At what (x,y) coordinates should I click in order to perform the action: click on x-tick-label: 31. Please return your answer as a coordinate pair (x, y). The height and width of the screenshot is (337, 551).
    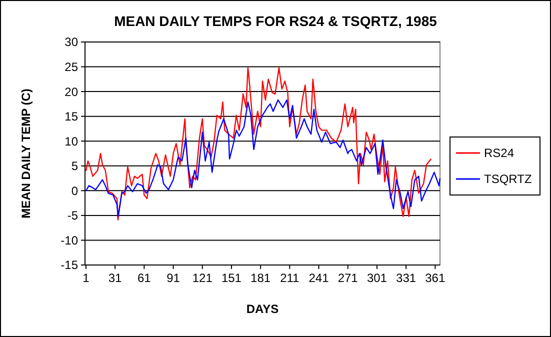
    Looking at the image, I should click on (115, 278).